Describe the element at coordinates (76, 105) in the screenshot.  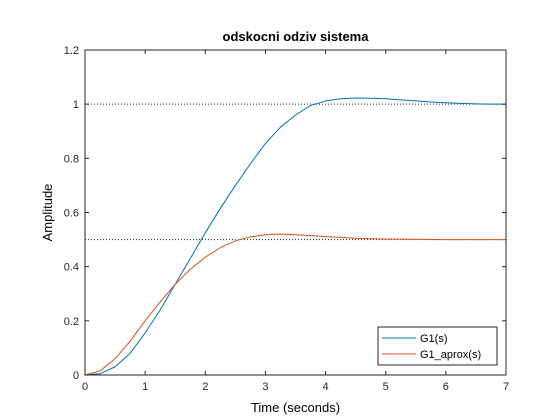
I see `y-tick-label: 1` at that location.